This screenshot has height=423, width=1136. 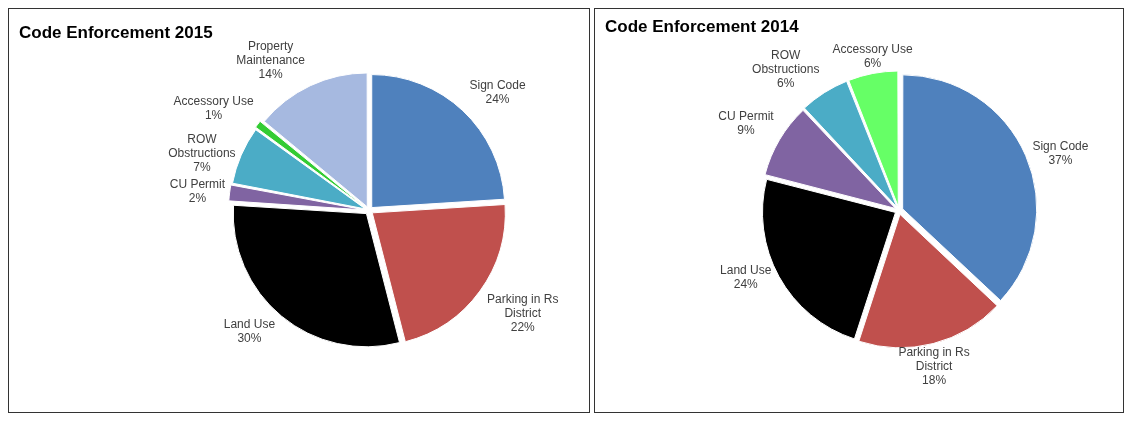 What do you see at coordinates (271, 53) in the screenshot?
I see `slice-label: Property Maintenance` at bounding box center [271, 53].